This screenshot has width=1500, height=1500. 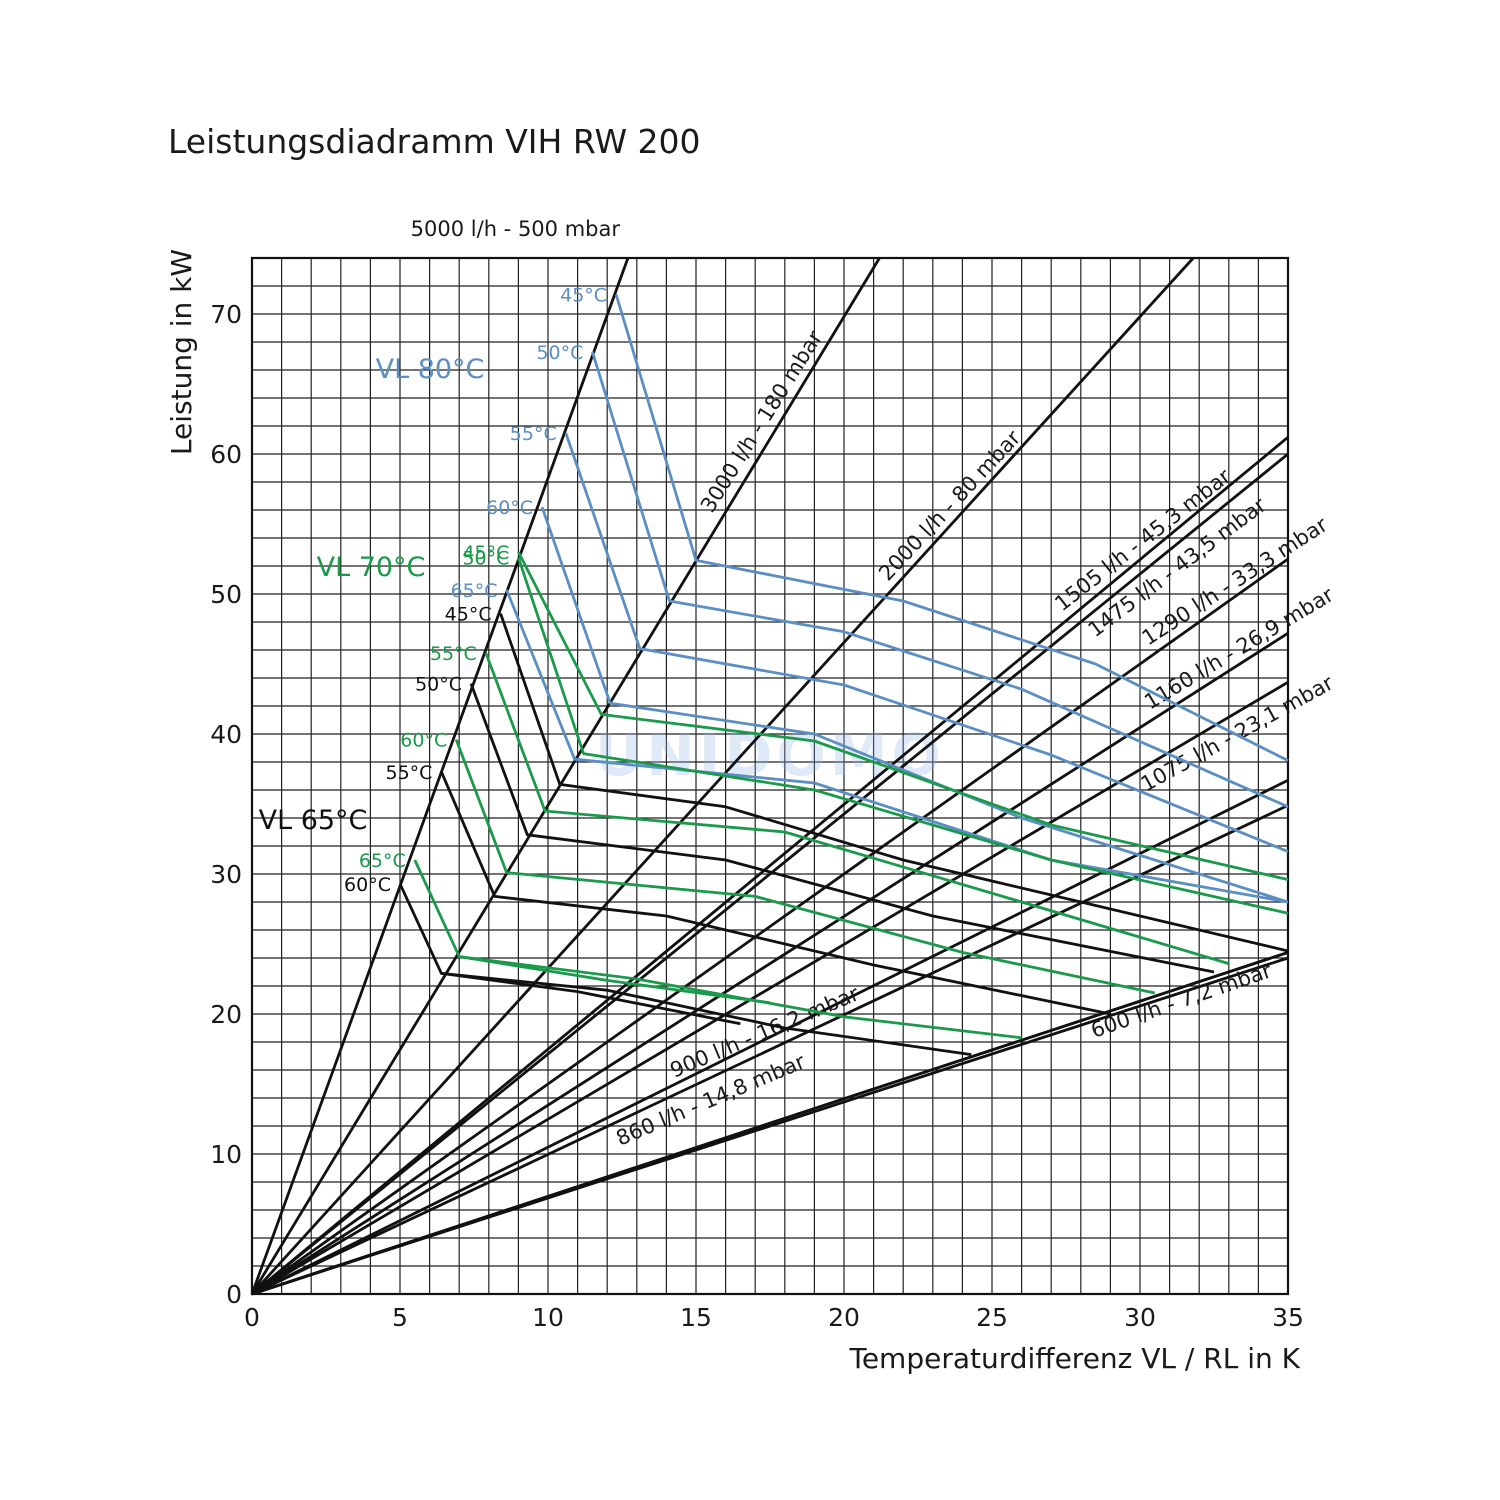 I want to click on x-tick-label: 5, so click(x=400, y=1317).